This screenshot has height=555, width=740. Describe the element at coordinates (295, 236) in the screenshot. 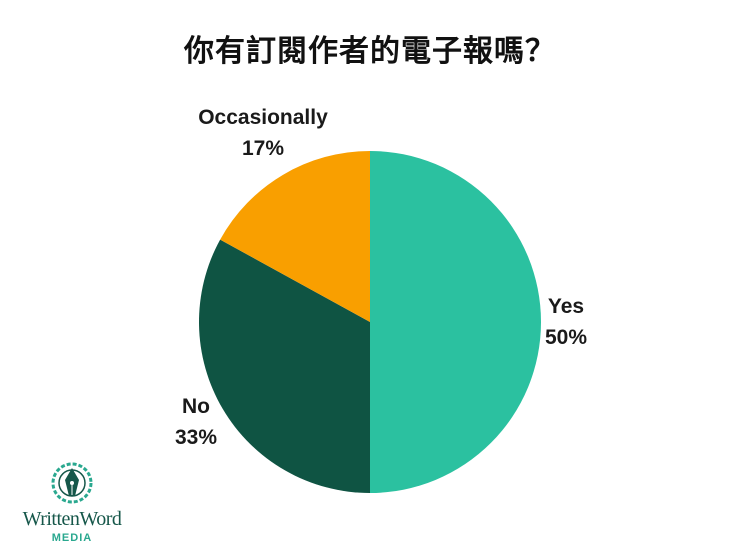

I see `pie-slice-occasionally` at that location.